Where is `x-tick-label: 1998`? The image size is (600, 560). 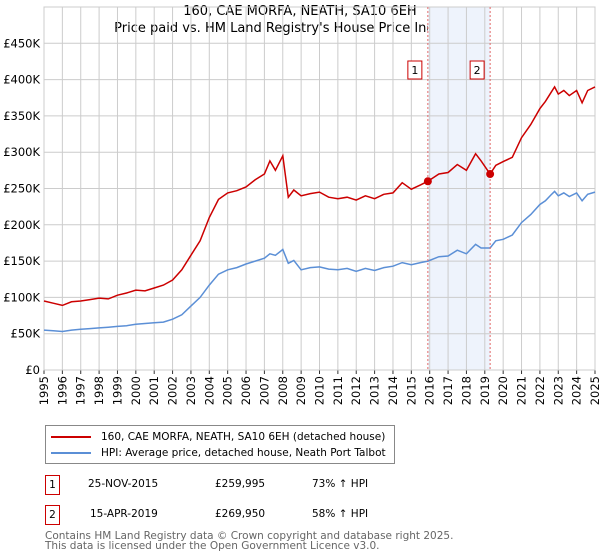
x-tick-label: 1998 is located at coordinates (99, 390).